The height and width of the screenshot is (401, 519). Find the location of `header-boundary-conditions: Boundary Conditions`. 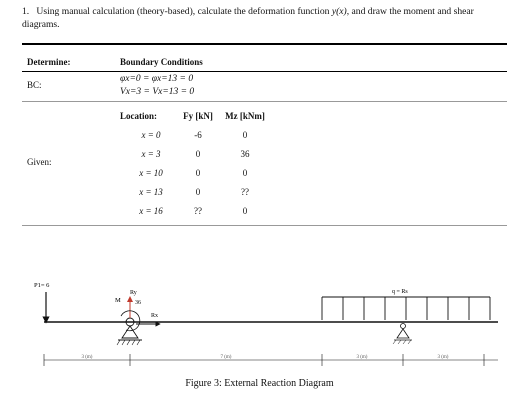

header-boundary-conditions: Boundary Conditions is located at coordinates (161, 62).